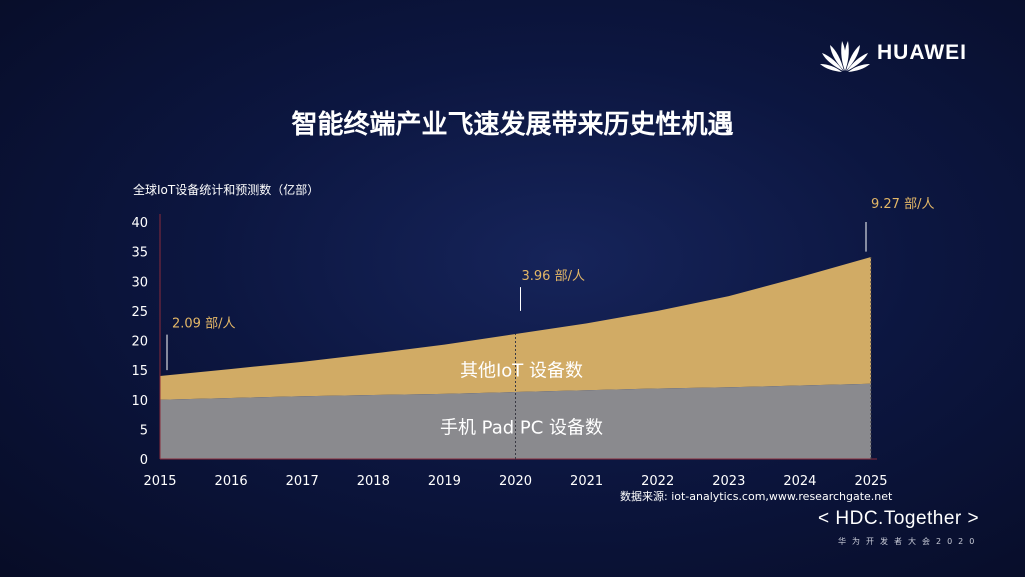 This screenshot has width=1025, height=577. Describe the element at coordinates (302, 481) in the screenshot. I see `x-tick-label: 2017` at that location.